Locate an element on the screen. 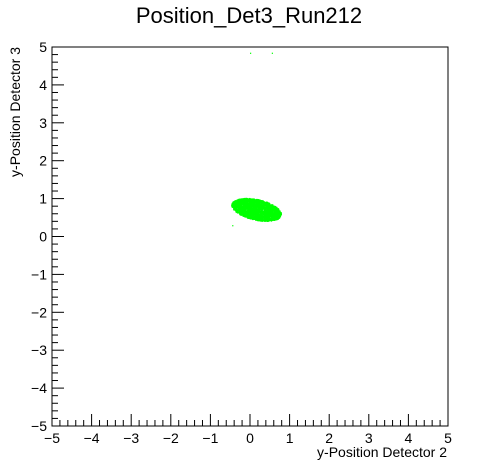 The height and width of the screenshot is (474, 498). y-tick-label: 4 is located at coordinates (43, 85).